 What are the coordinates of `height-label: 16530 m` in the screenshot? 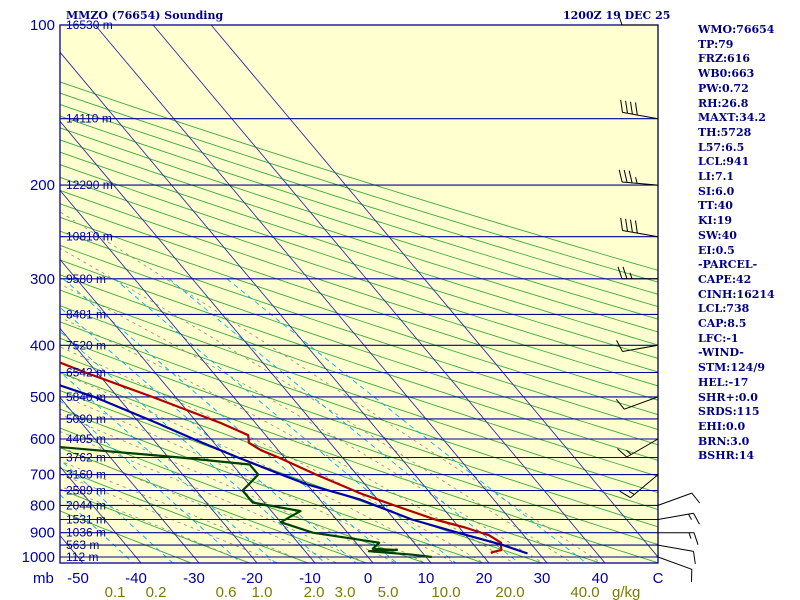 It's located at (89, 25).